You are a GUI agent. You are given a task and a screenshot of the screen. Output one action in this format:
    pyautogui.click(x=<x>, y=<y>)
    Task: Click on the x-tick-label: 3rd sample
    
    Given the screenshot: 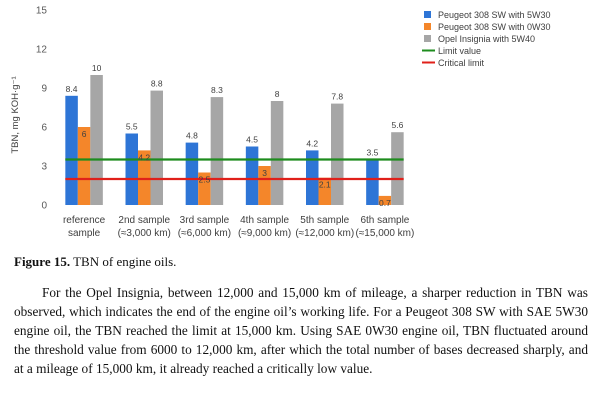 What is the action you would take?
    pyautogui.click(x=205, y=220)
    